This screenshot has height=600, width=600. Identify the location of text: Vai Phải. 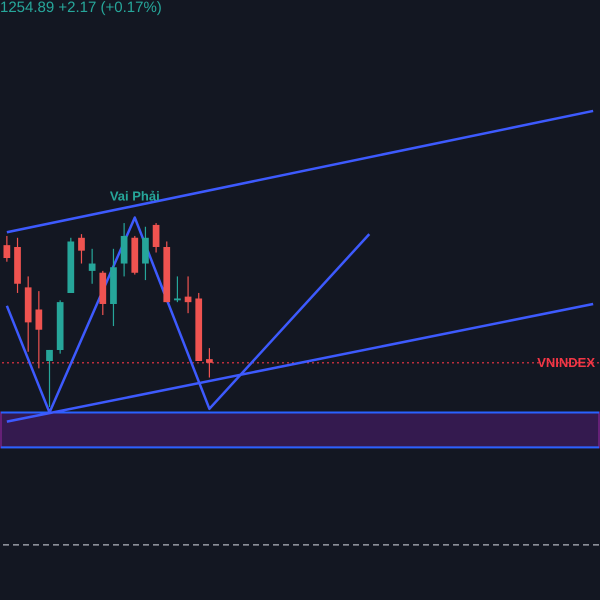
(135, 196).